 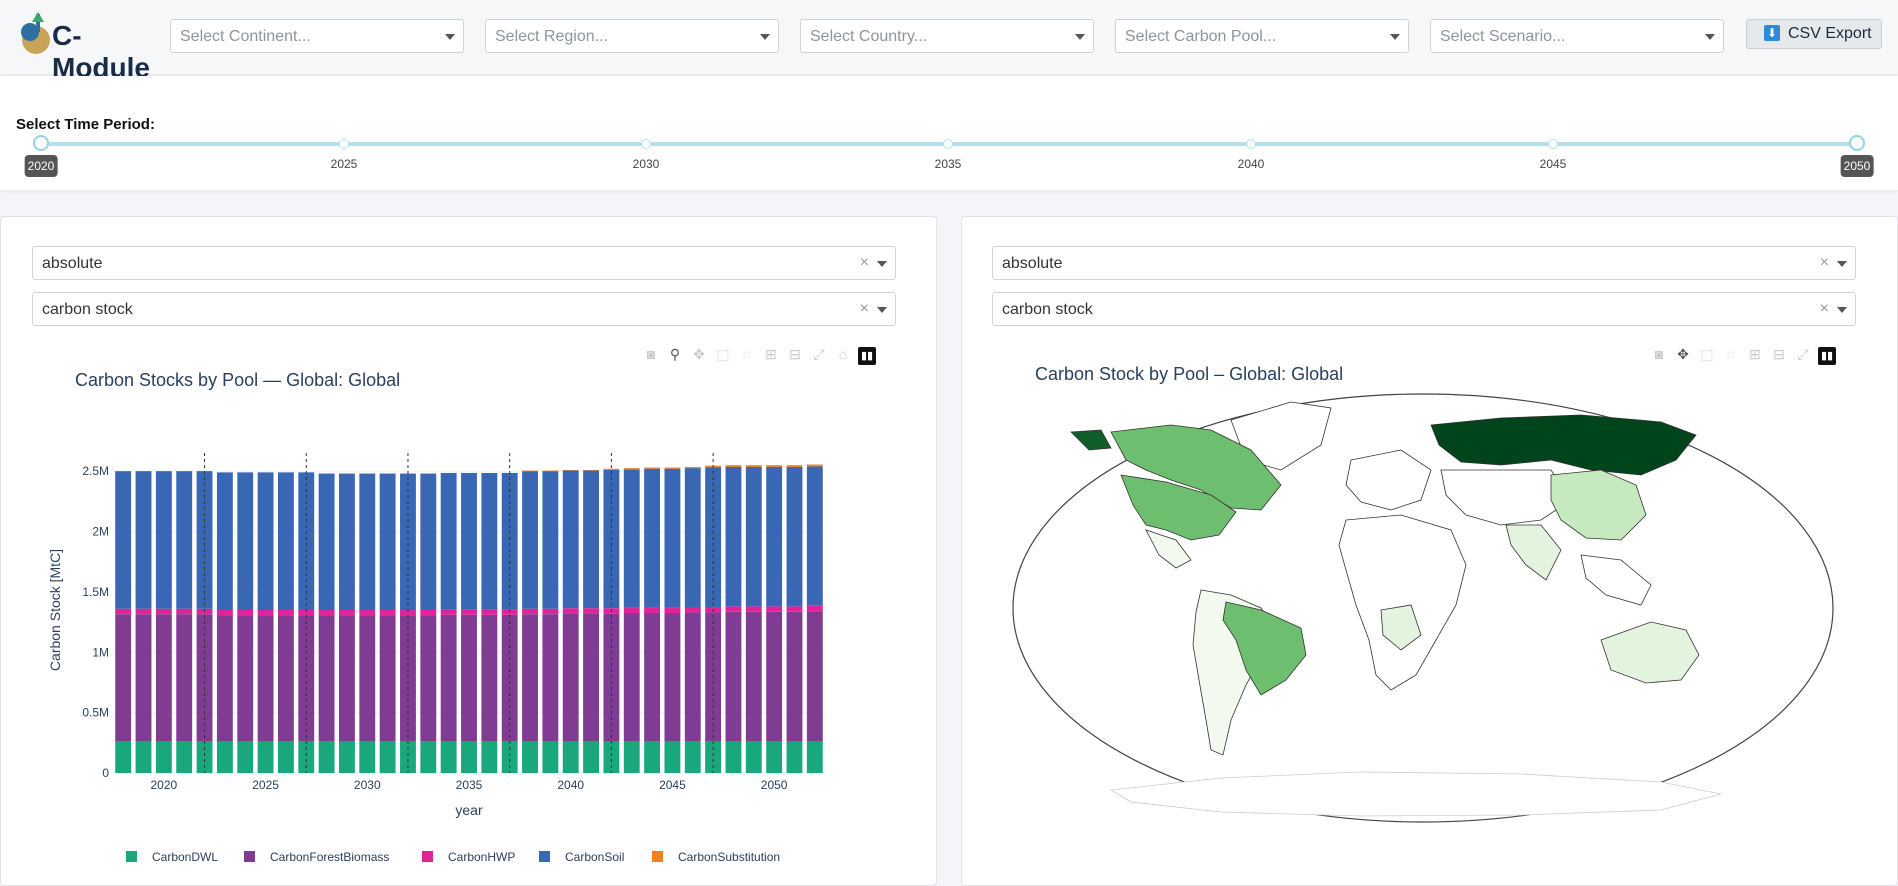 What do you see at coordinates (1598, 505) in the screenshot?
I see `country-china` at bounding box center [1598, 505].